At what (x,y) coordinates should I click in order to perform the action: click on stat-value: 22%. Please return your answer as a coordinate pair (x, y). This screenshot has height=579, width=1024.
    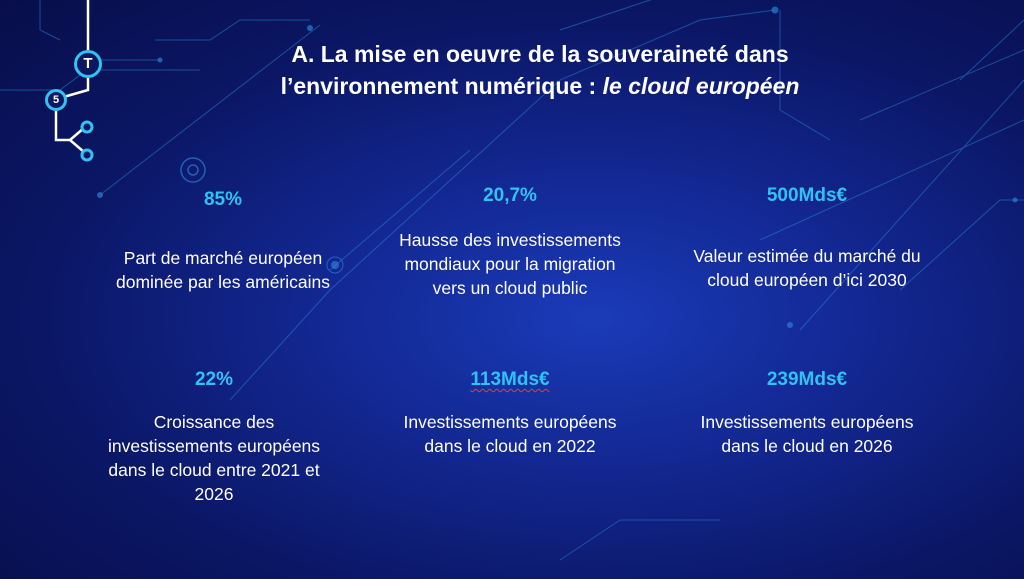
    Looking at the image, I should click on (214, 379).